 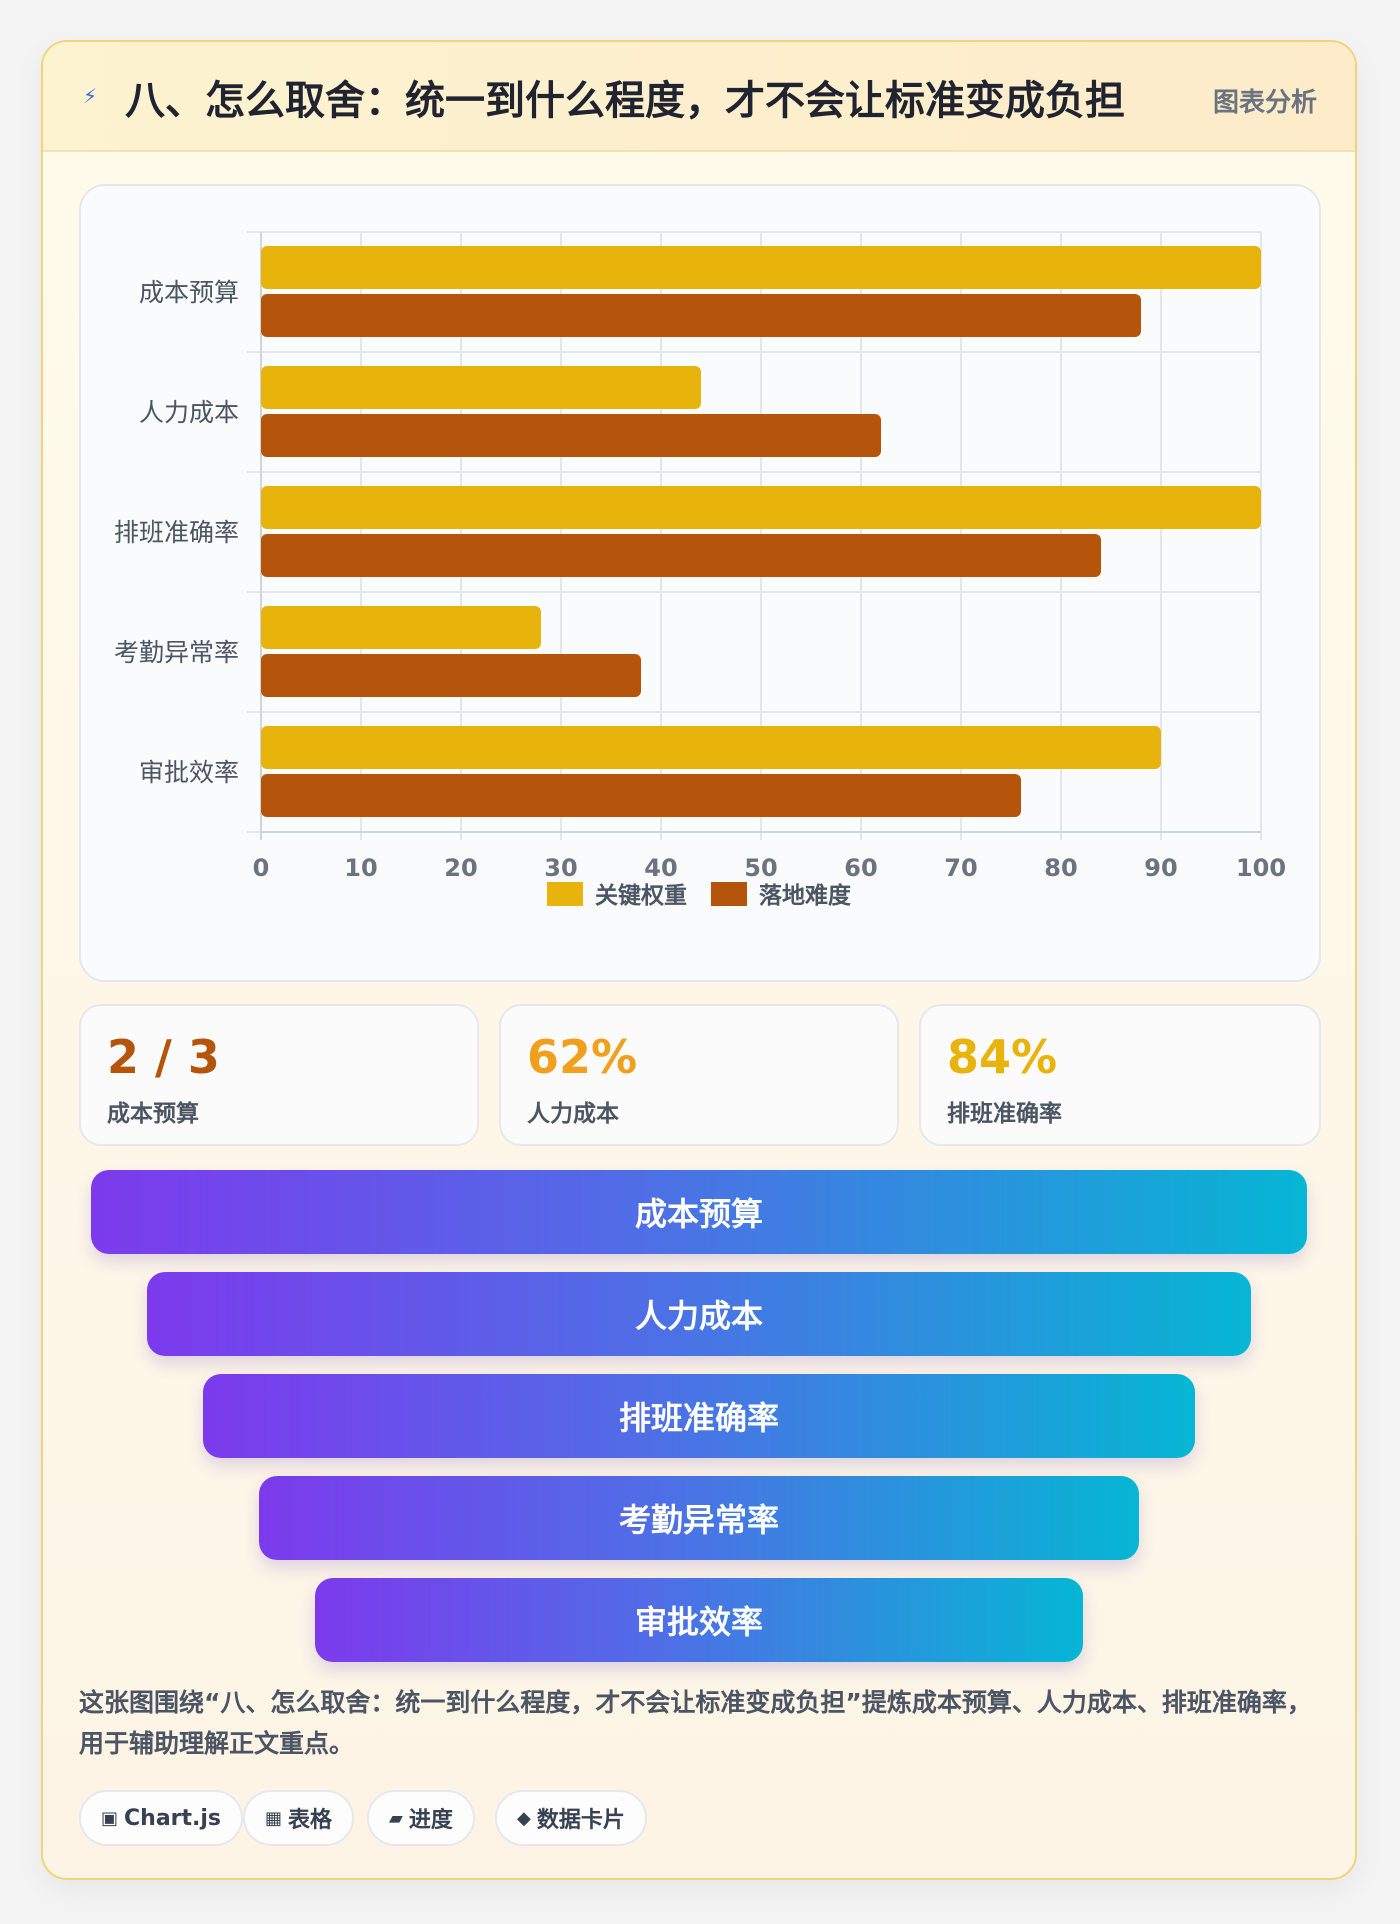 What do you see at coordinates (110, 1818) in the screenshot?
I see `chart-icon: ▣` at bounding box center [110, 1818].